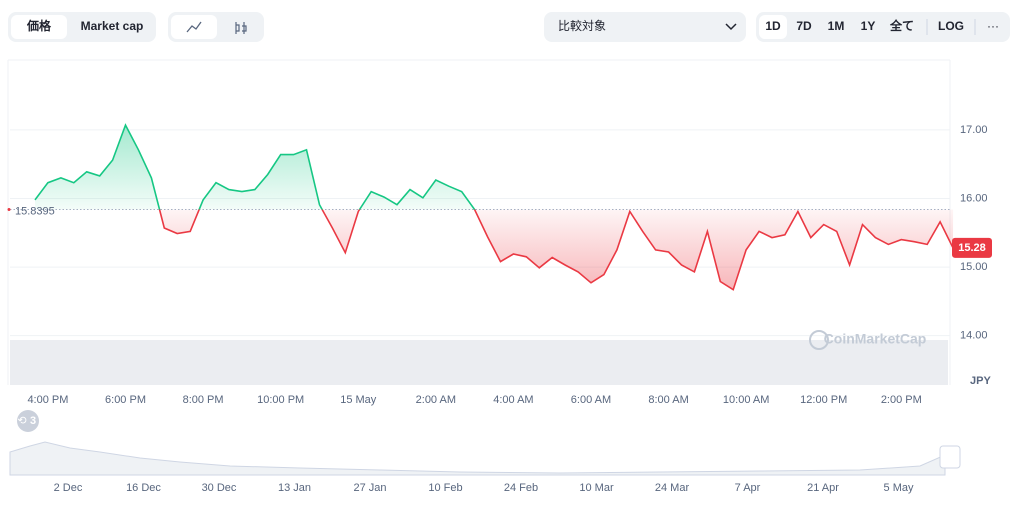  Describe the element at coordinates (836, 26) in the screenshot. I see `range-button: 1M` at that location.